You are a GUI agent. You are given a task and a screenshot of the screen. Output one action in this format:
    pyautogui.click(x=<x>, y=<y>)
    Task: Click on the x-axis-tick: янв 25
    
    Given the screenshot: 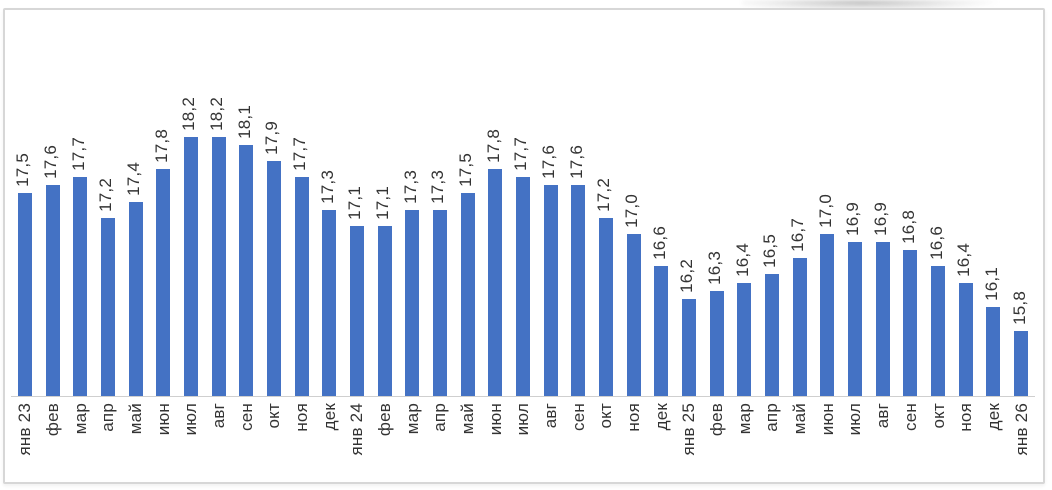 What is the action you would take?
    pyautogui.click(x=689, y=442)
    